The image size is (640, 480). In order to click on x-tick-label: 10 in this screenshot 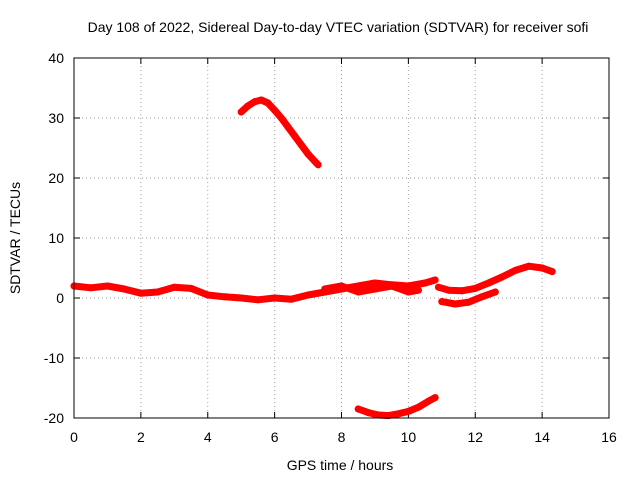, I will do `click(409, 437)`.